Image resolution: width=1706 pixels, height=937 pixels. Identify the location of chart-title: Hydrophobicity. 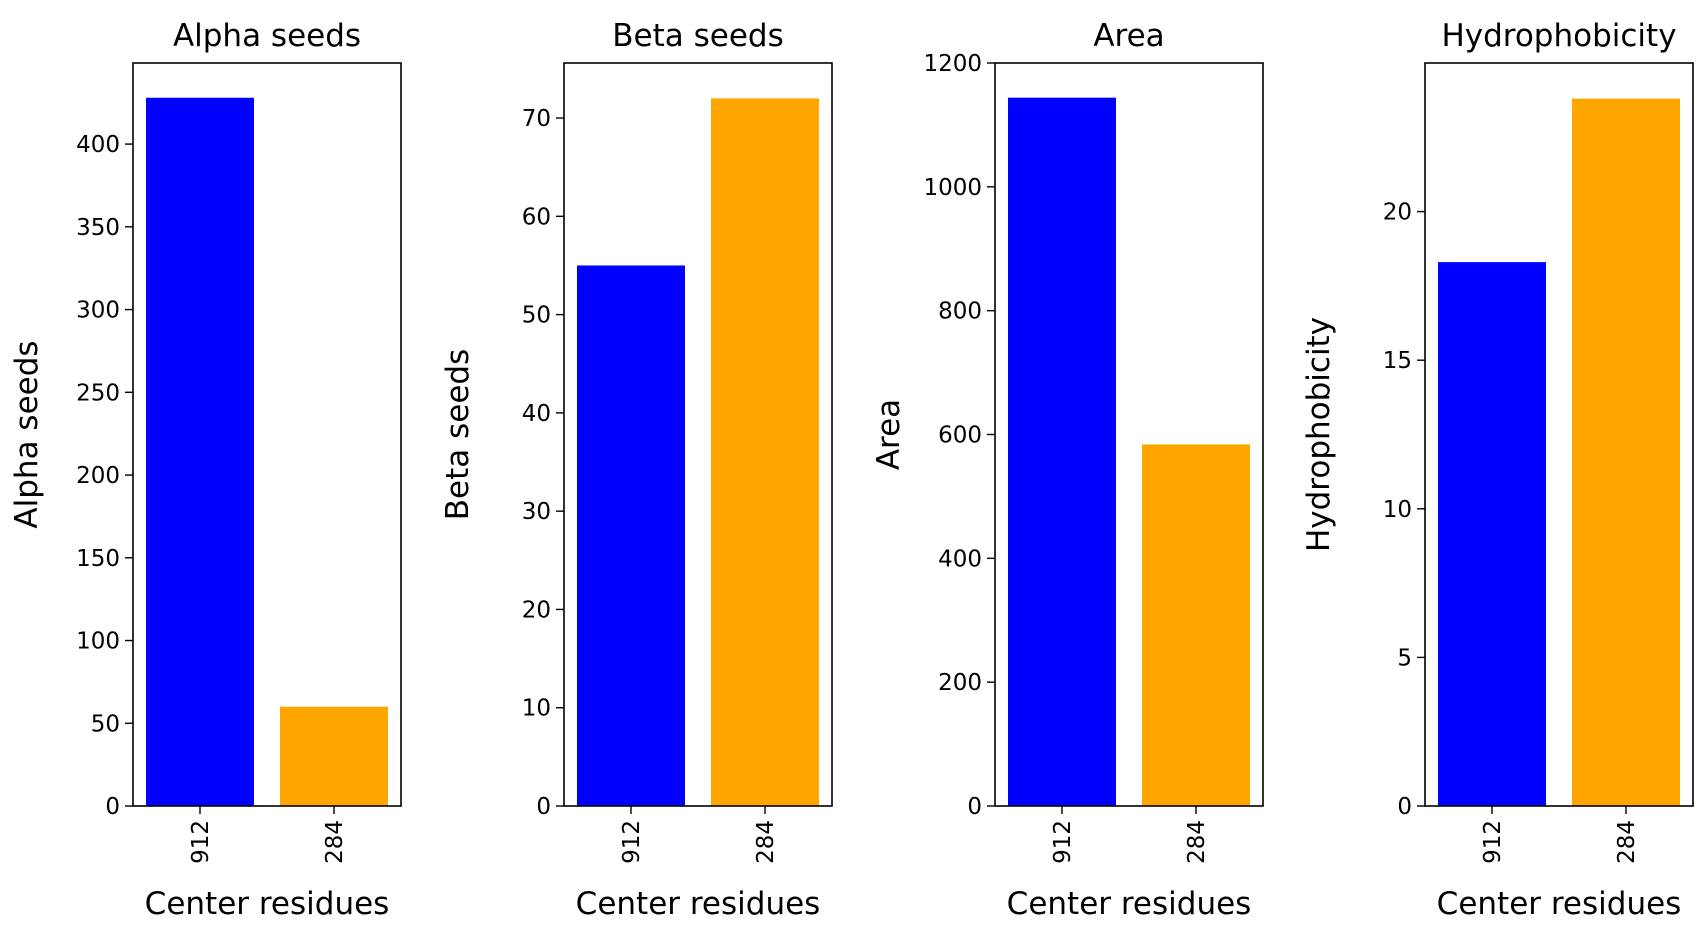
(1558, 36).